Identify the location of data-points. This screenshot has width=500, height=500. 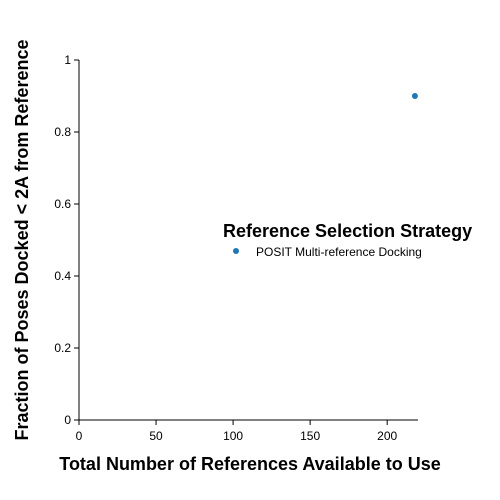
(414, 96).